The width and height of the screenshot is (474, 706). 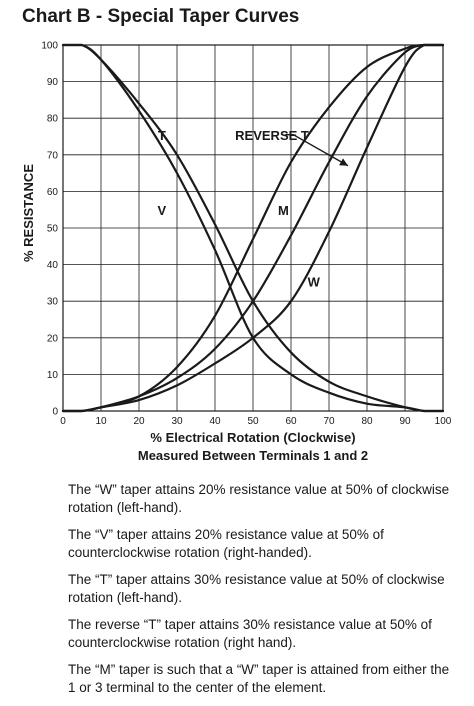 What do you see at coordinates (317, 150) in the screenshot?
I see `reverse-t-leader-line` at bounding box center [317, 150].